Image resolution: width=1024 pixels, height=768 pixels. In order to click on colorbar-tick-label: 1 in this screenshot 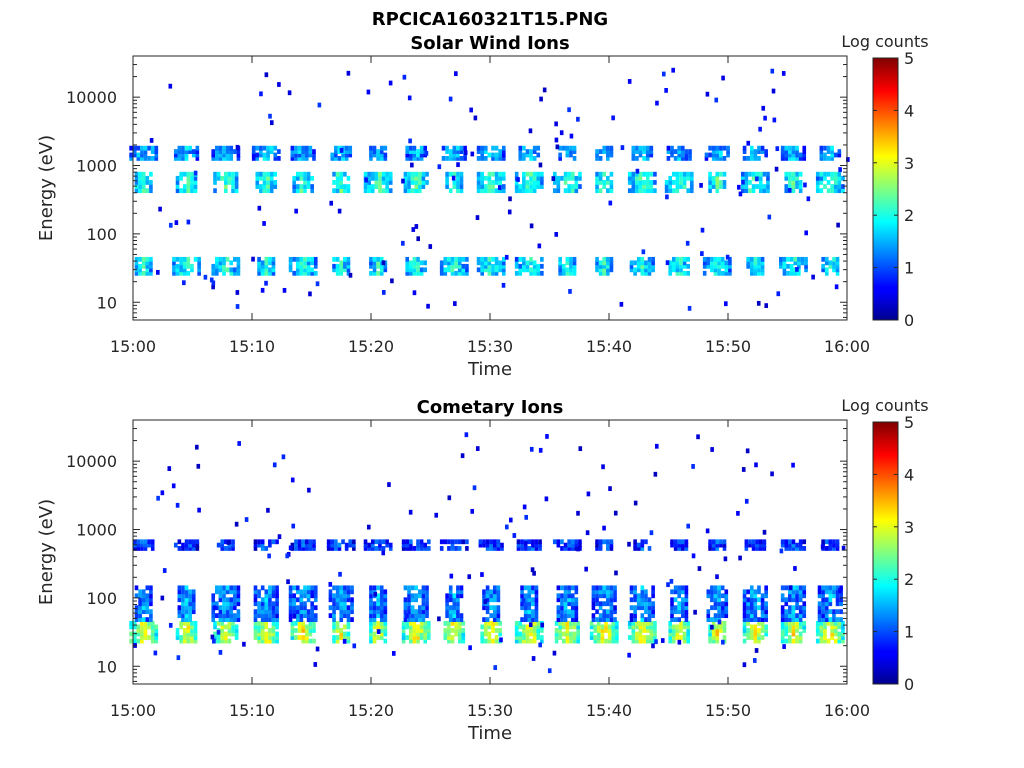, I will do `click(909, 268)`.